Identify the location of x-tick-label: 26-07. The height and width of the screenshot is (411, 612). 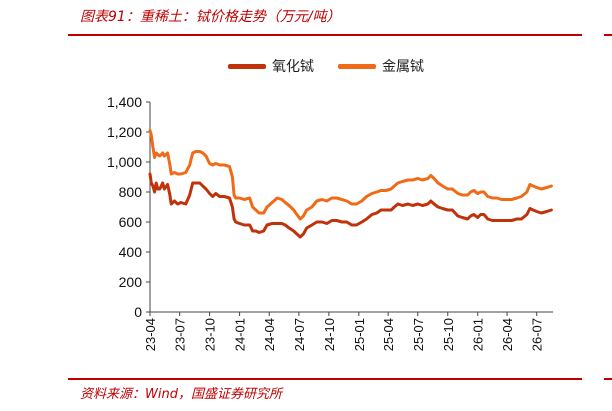
(537, 334).